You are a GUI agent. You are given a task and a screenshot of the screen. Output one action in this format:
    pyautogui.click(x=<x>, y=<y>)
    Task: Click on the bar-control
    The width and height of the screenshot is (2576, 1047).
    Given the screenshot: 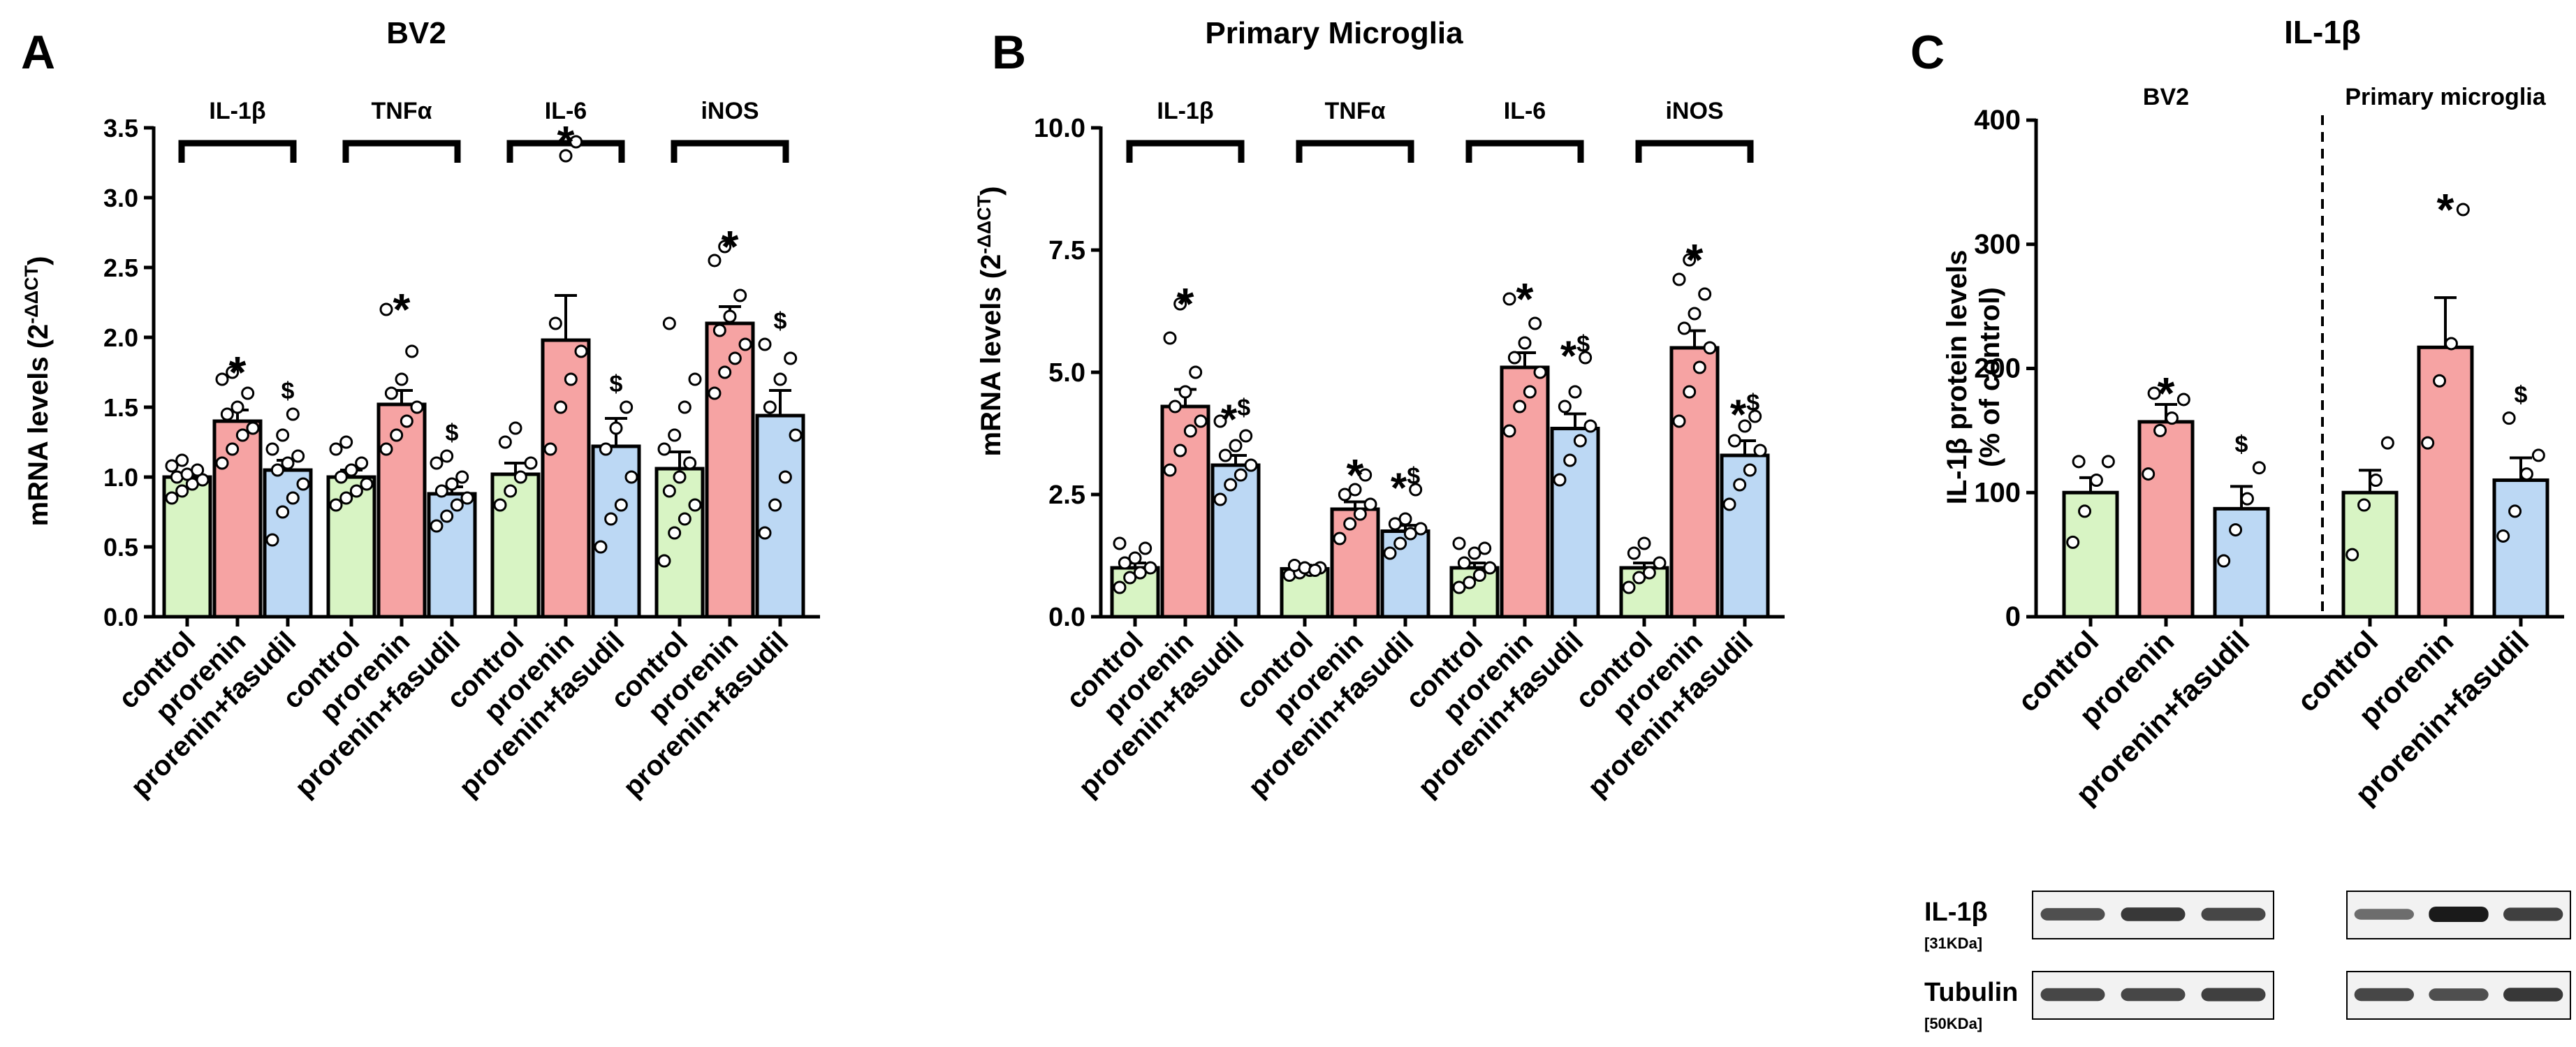 What is the action you would take?
    pyautogui.click(x=515, y=545)
    